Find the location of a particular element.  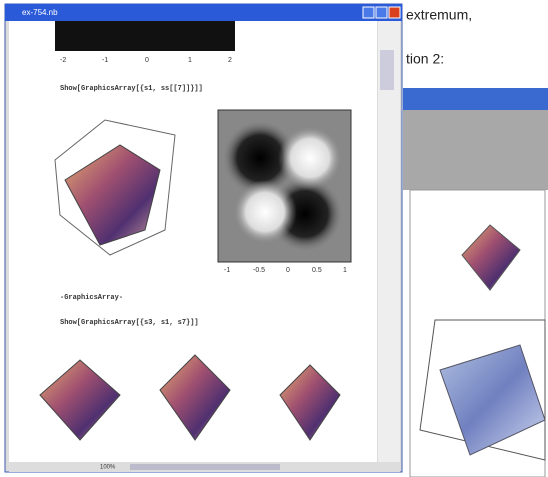

input-cell: Show[GraphicsArray[{s3, s1, s7}]] is located at coordinates (129, 323).